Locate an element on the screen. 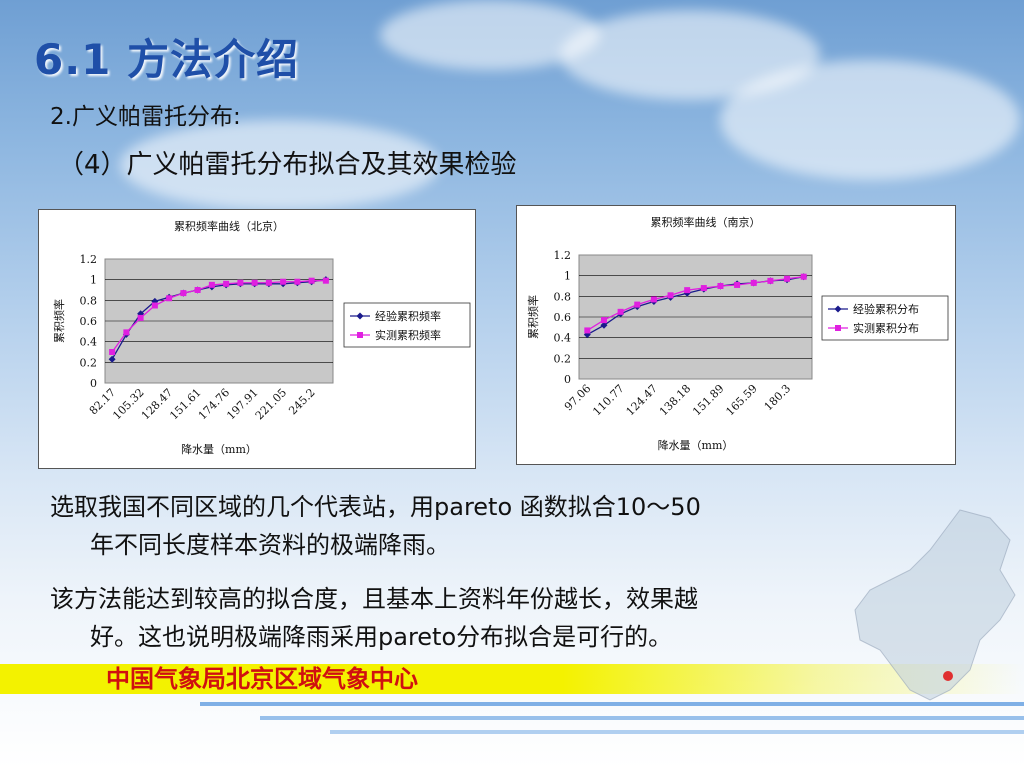 The image size is (1024, 768). x-tick-label: 165.59 is located at coordinates (741, 400).